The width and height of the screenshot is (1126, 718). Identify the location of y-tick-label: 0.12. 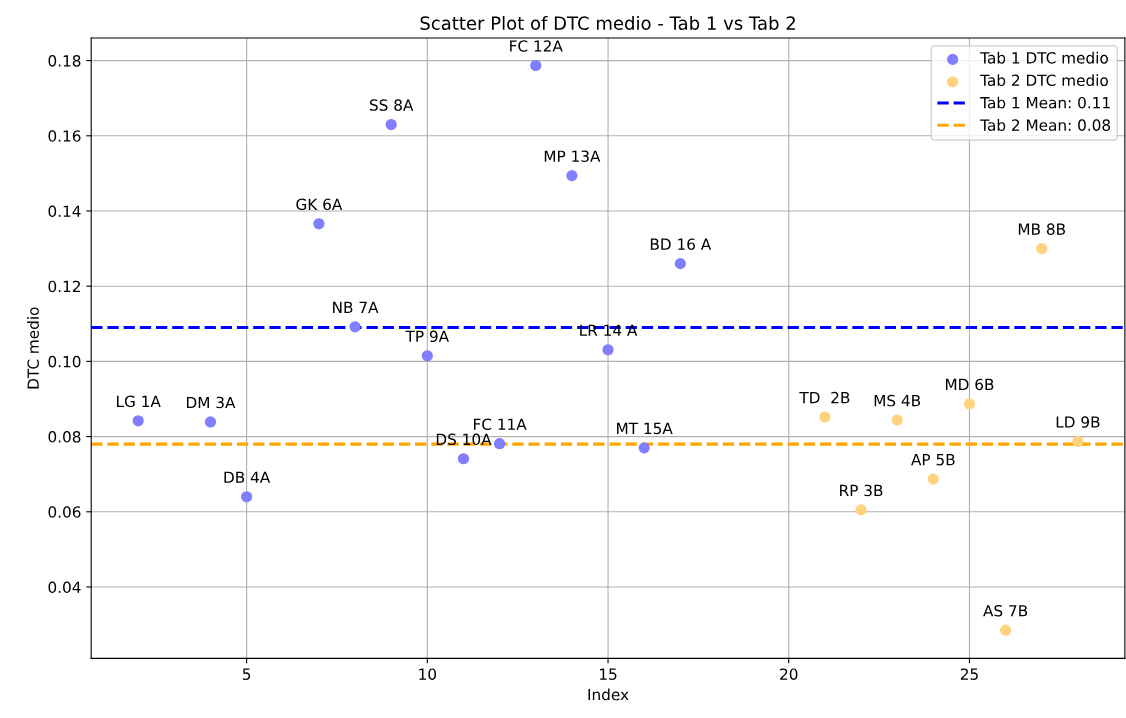
(64, 286).